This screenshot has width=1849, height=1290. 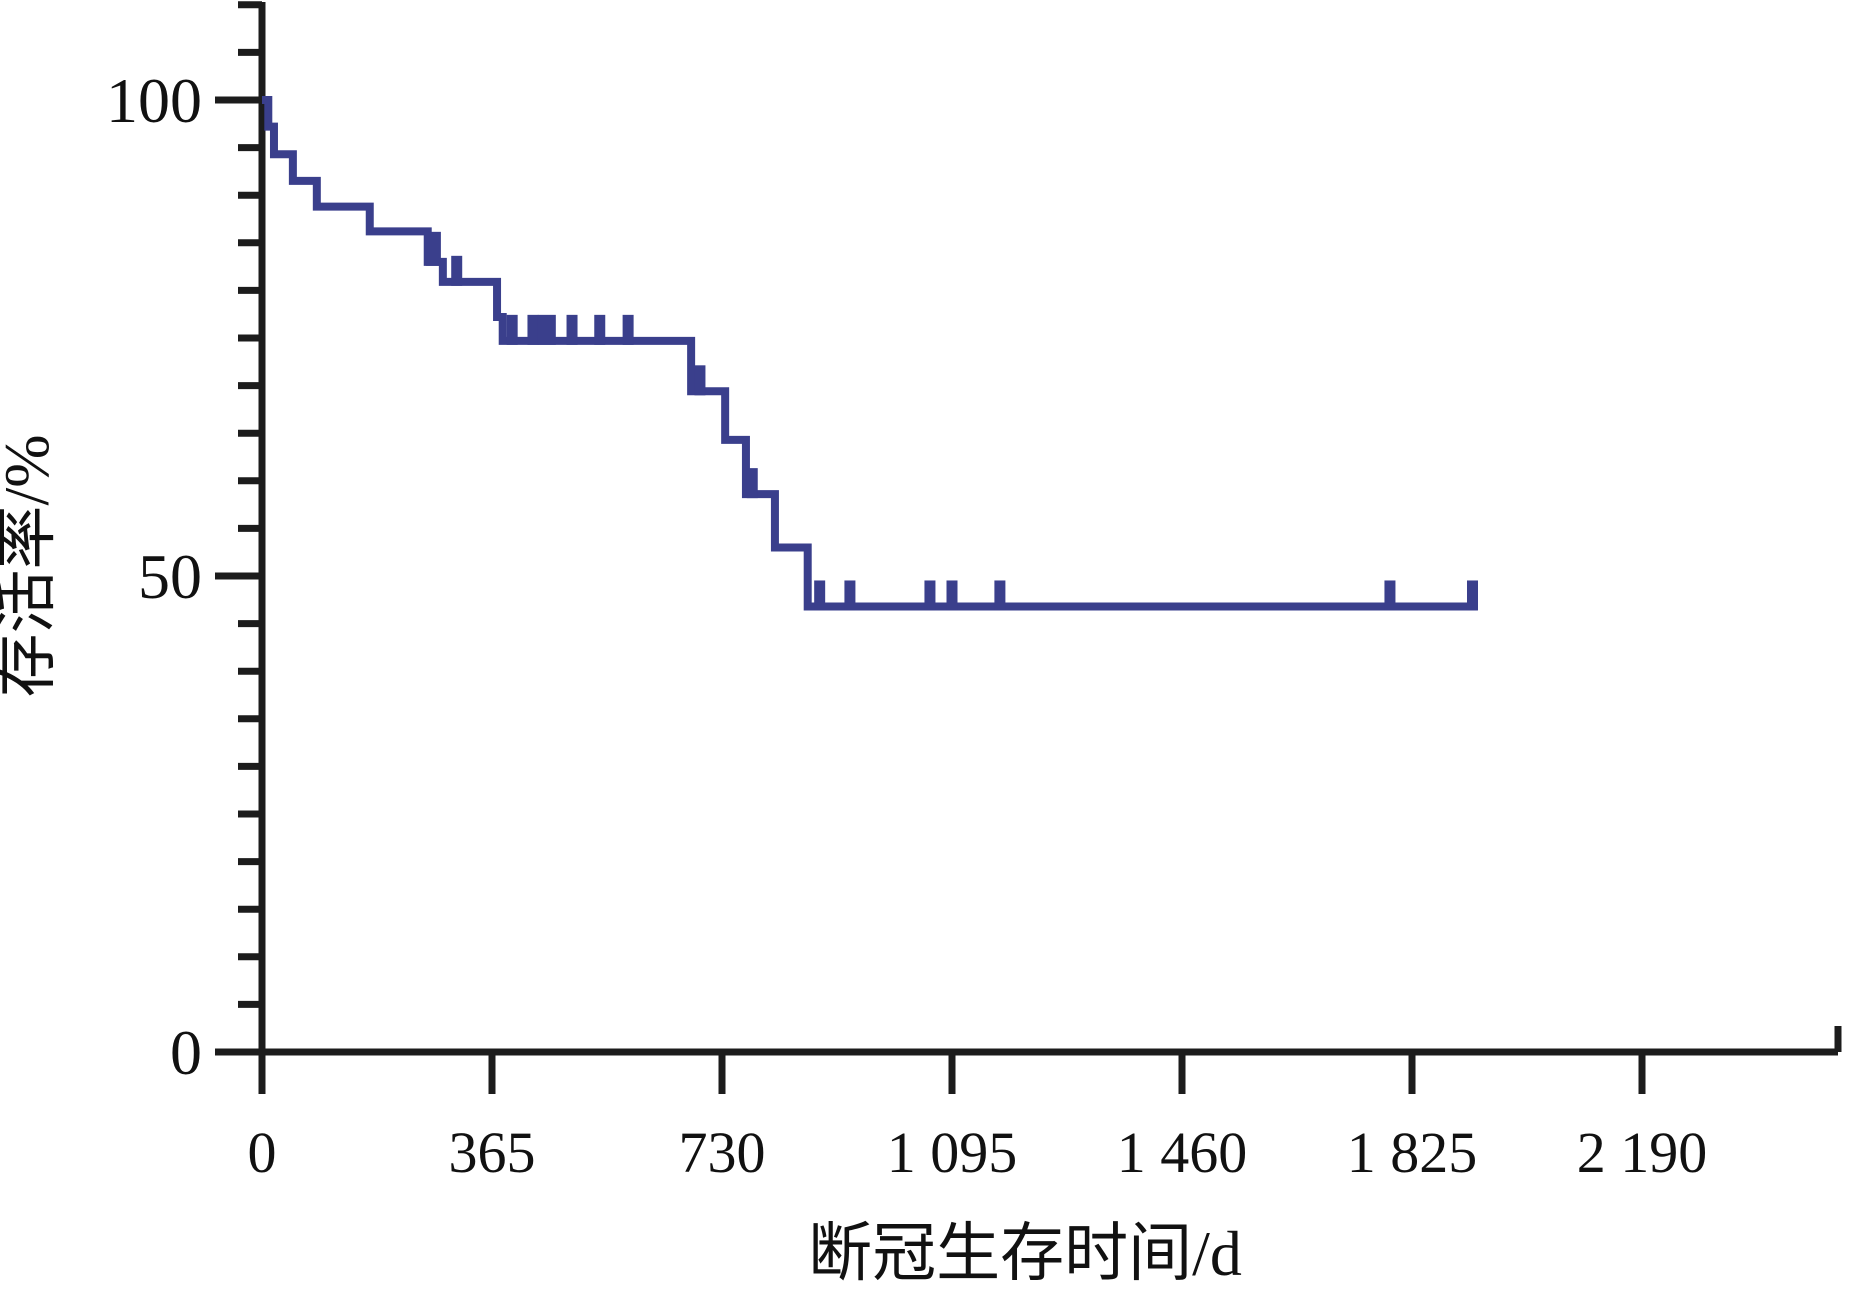 I want to click on x-tick-label: 1 095, so click(x=952, y=1152).